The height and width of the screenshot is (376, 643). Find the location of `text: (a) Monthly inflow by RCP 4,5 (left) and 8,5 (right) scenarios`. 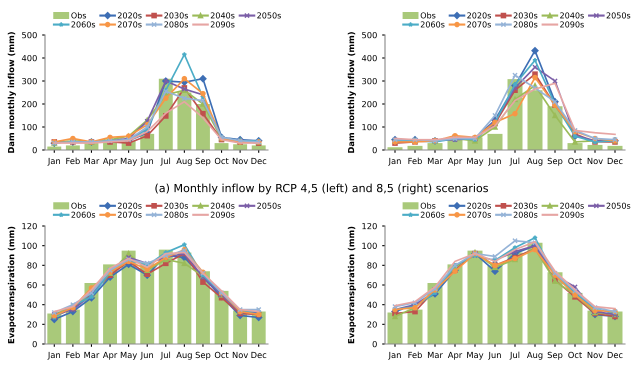

text: (a) Monthly inflow by RCP 4,5 (left) and 8,5 (right) scenarios is located at coordinates (321, 189).